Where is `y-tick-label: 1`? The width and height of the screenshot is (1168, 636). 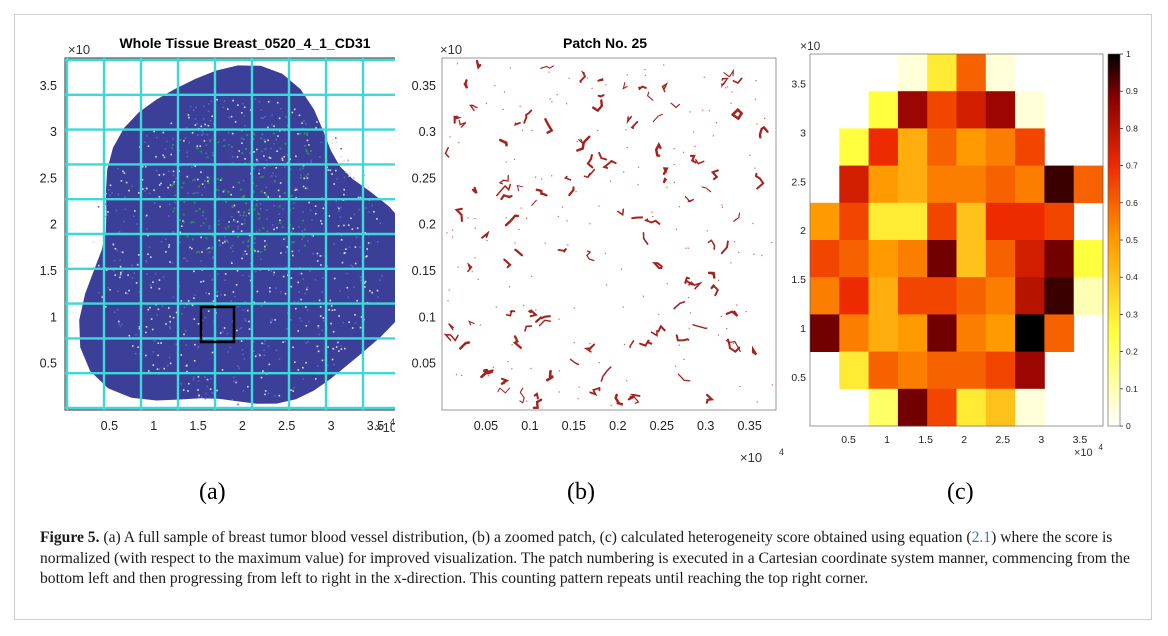 y-tick-label: 1 is located at coordinates (803, 329).